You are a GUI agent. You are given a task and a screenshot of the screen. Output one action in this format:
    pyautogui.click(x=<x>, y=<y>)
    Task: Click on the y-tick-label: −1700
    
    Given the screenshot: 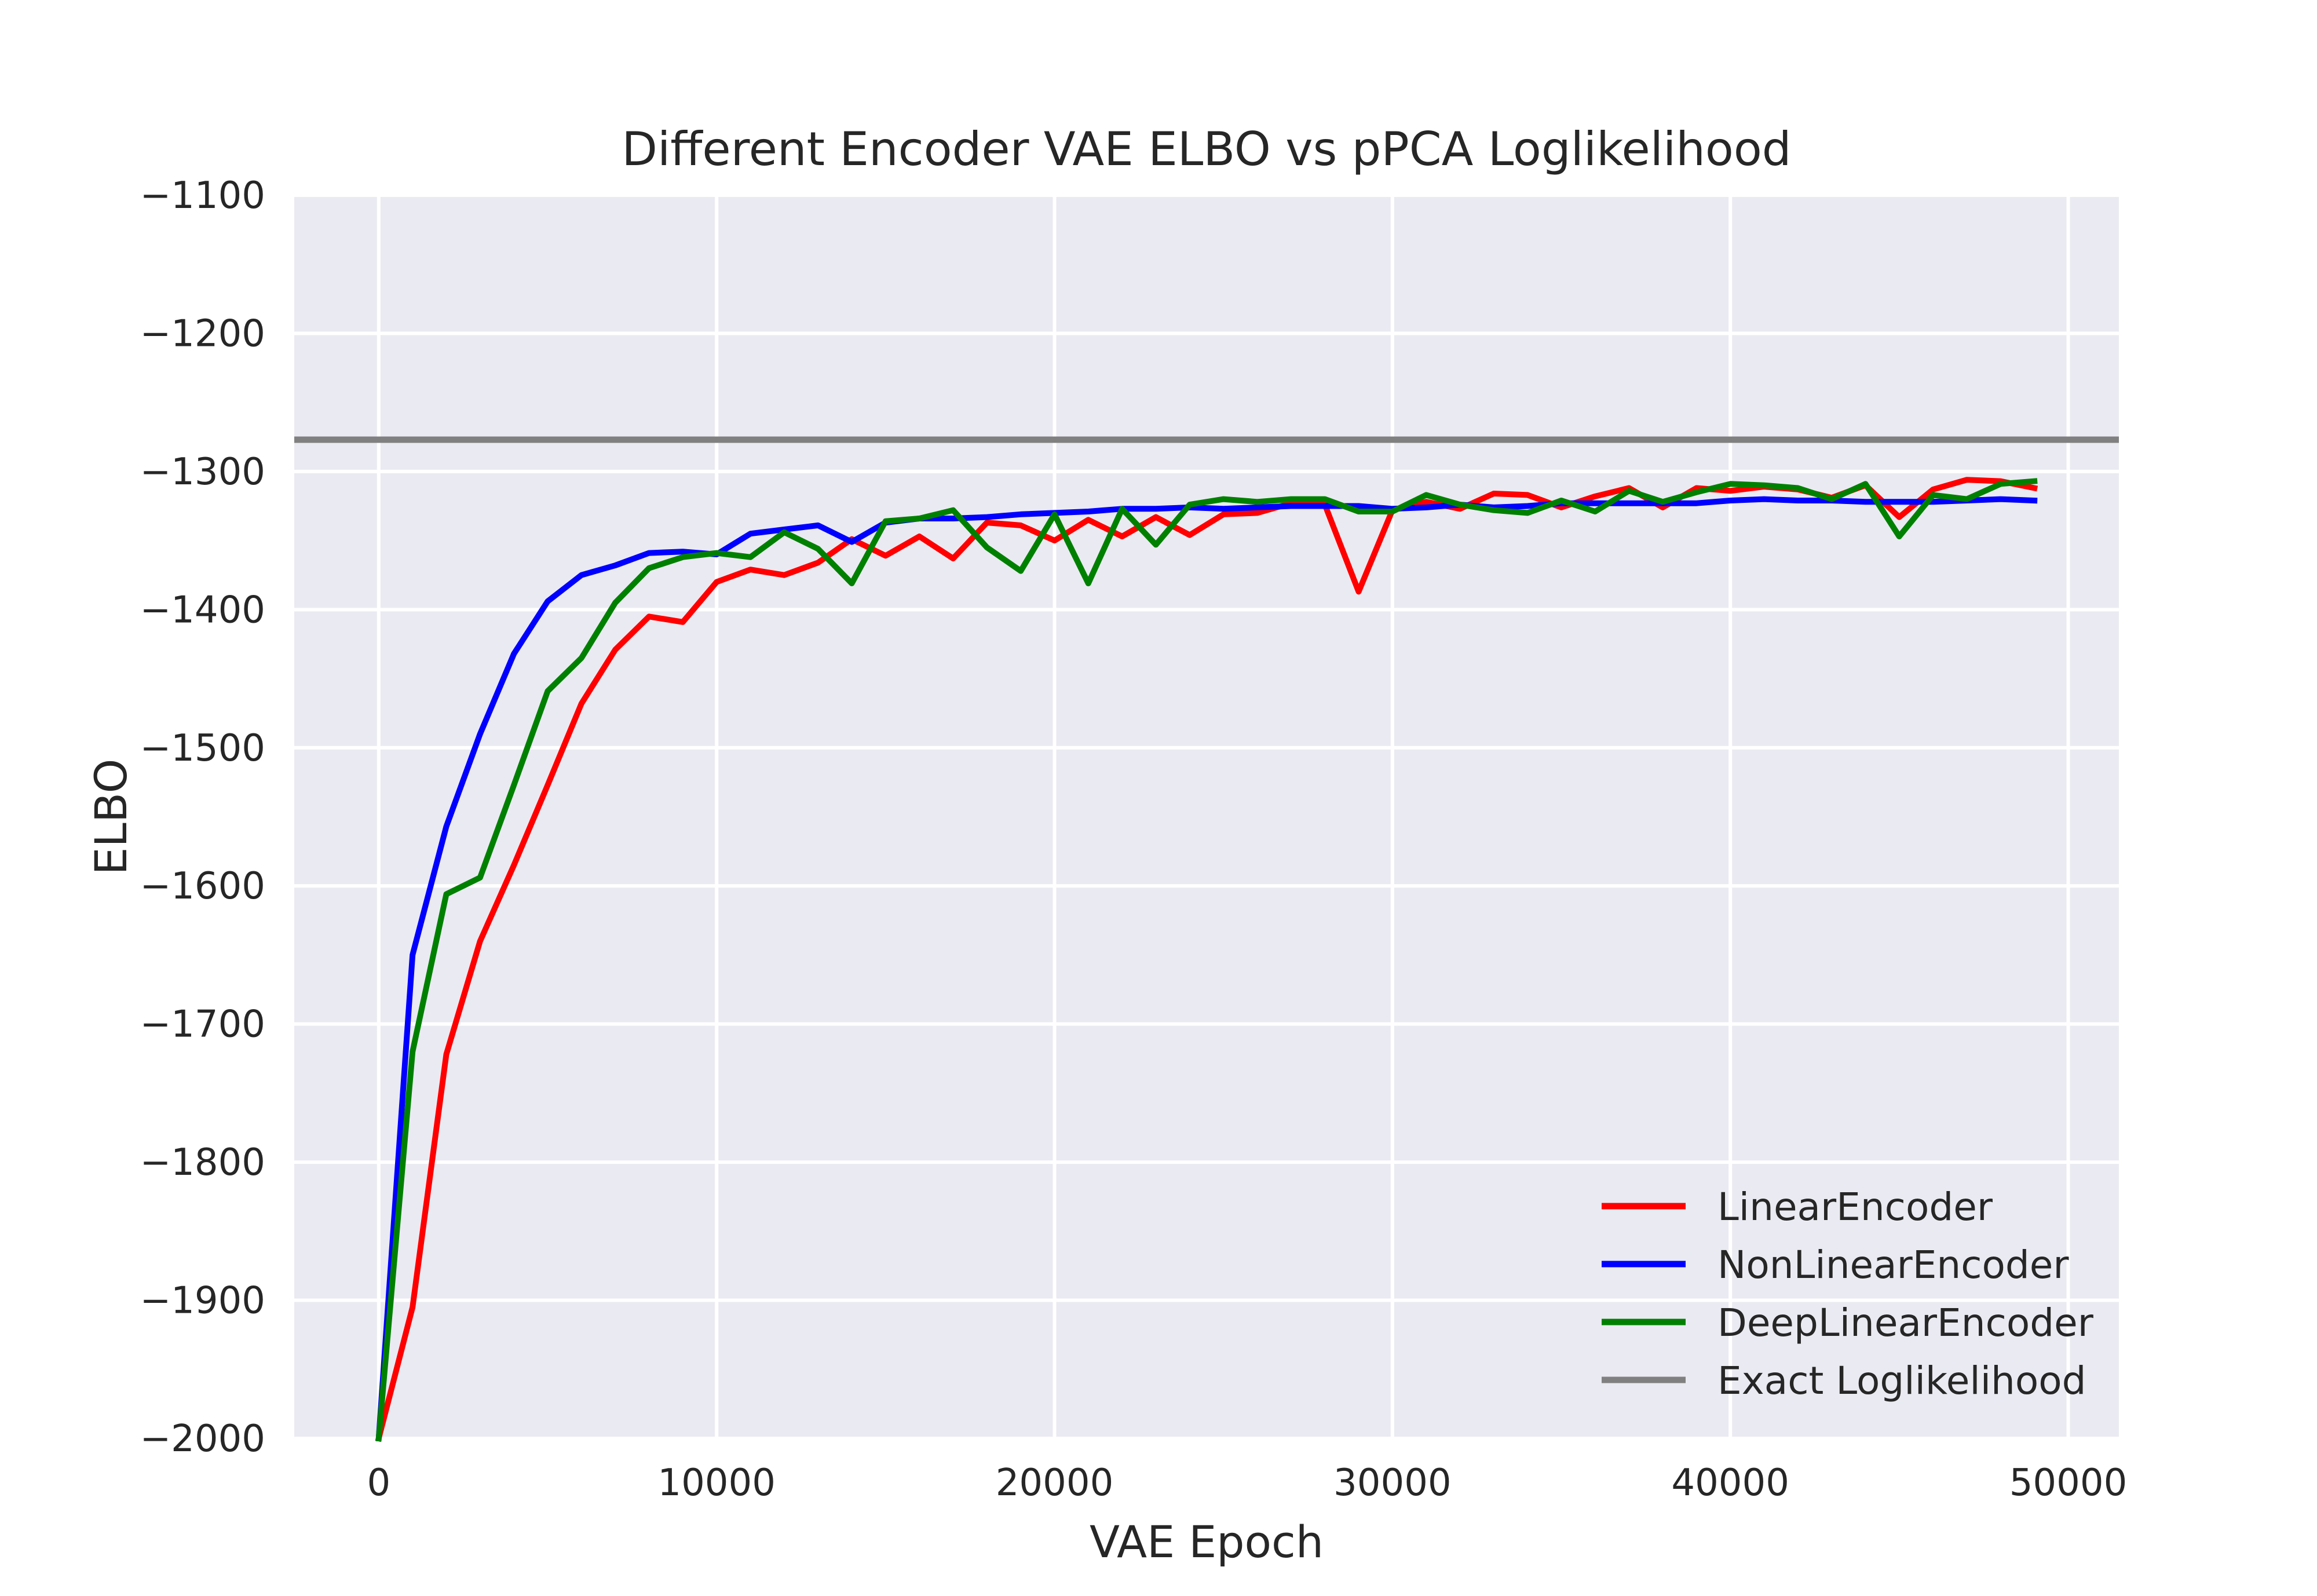 What is the action you would take?
    pyautogui.click(x=203, y=1024)
    